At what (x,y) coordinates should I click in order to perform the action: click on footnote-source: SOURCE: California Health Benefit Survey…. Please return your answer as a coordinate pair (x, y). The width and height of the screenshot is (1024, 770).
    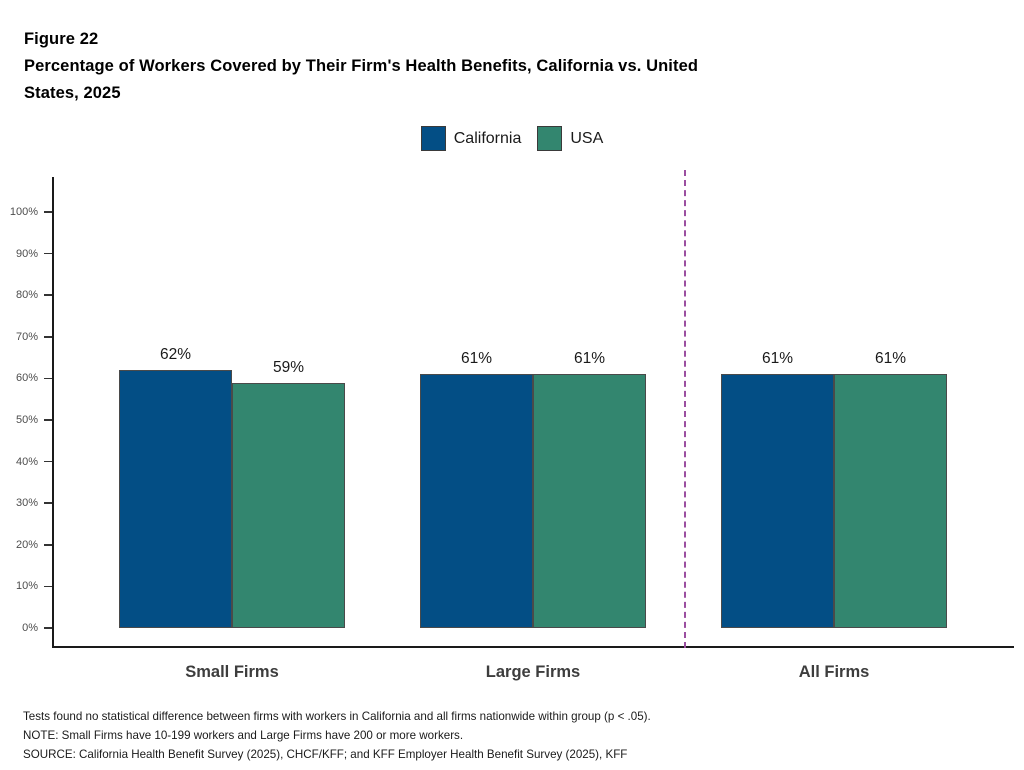
    Looking at the image, I should click on (325, 754).